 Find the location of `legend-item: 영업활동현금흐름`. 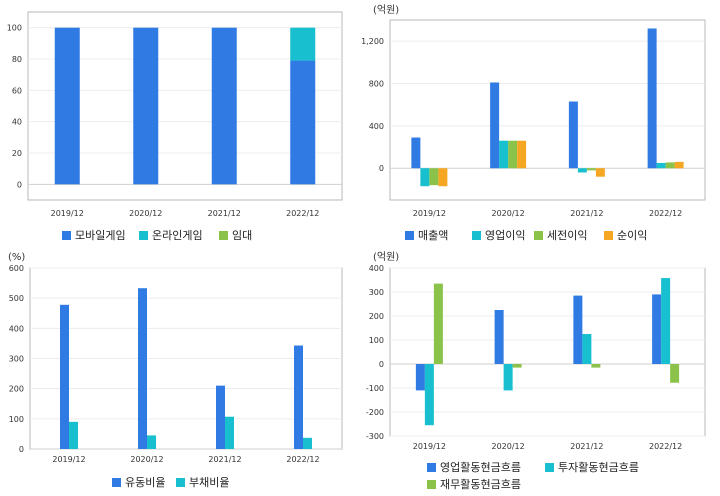

legend-item: 영업활동현금흐름 is located at coordinates (474, 467).